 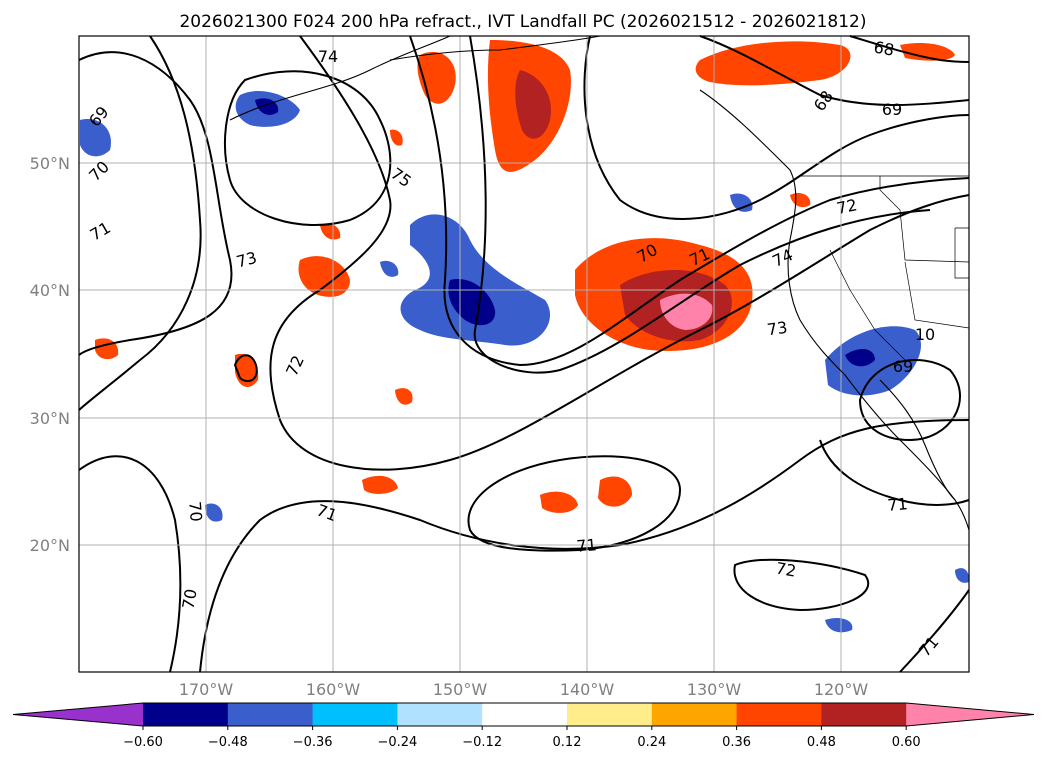 What do you see at coordinates (78, 714) in the screenshot?
I see `colorbar-extend-low` at bounding box center [78, 714].